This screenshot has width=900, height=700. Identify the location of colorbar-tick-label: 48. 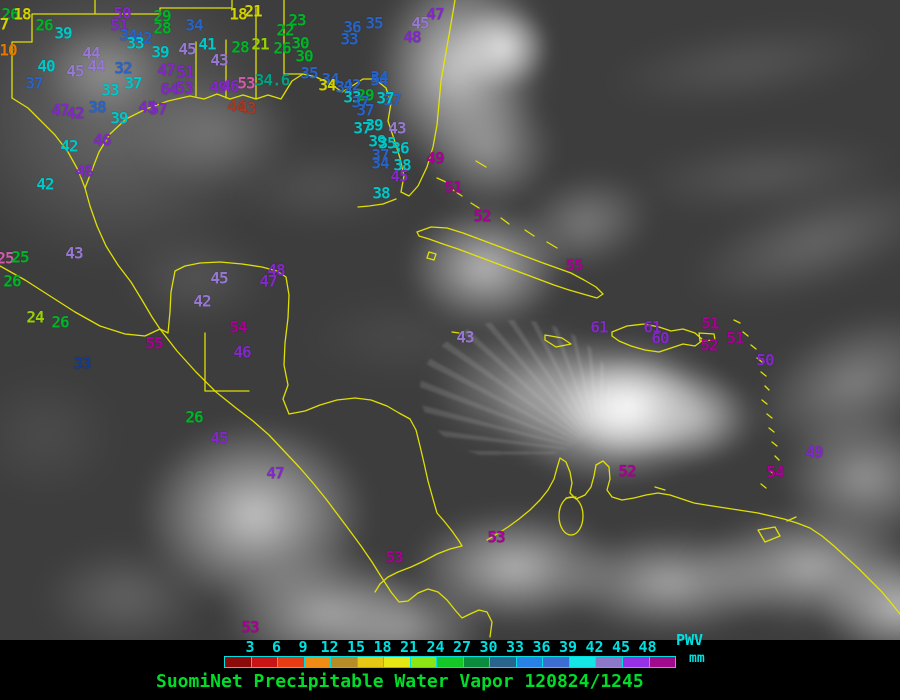
(647, 647).